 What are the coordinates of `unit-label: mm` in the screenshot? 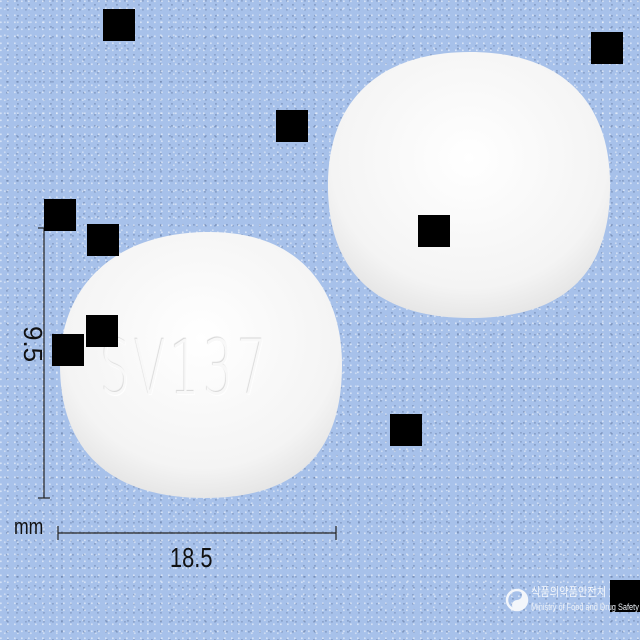 It's located at (29, 526).